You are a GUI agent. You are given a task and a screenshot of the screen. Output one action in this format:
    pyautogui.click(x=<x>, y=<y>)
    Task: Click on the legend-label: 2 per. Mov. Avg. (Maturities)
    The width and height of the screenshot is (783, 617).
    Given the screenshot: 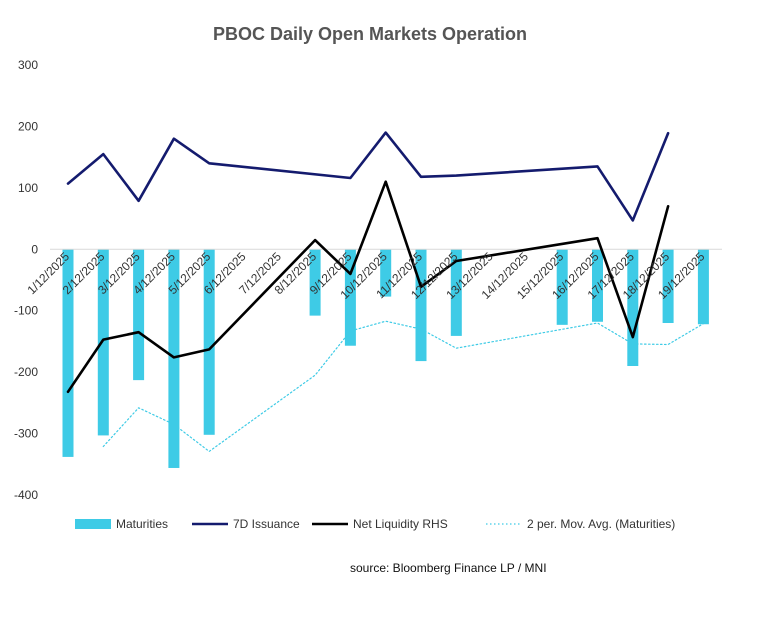 What is the action you would take?
    pyautogui.click(x=601, y=524)
    